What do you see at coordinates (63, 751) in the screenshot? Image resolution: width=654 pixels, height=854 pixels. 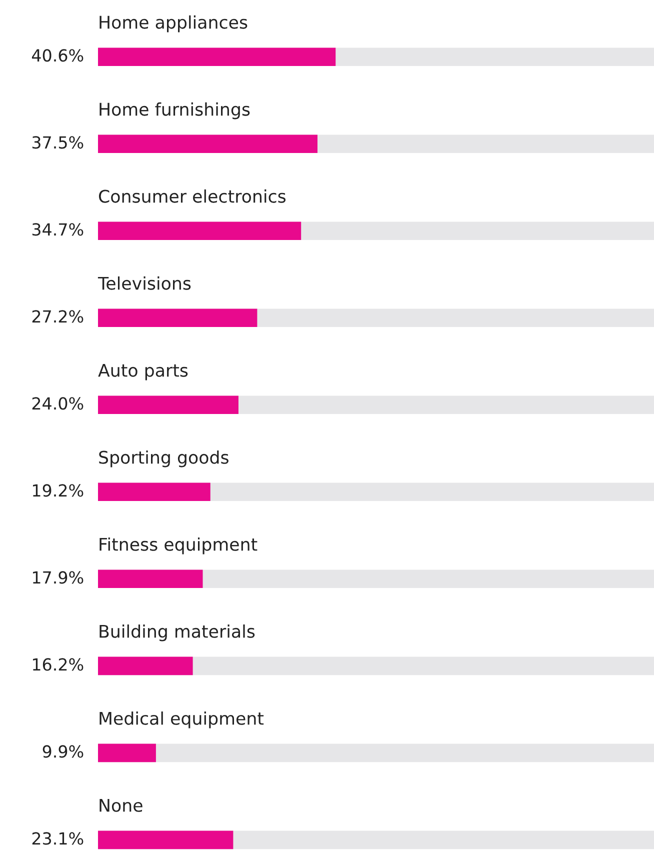 I see `data-label: 9.9%` at bounding box center [63, 751].